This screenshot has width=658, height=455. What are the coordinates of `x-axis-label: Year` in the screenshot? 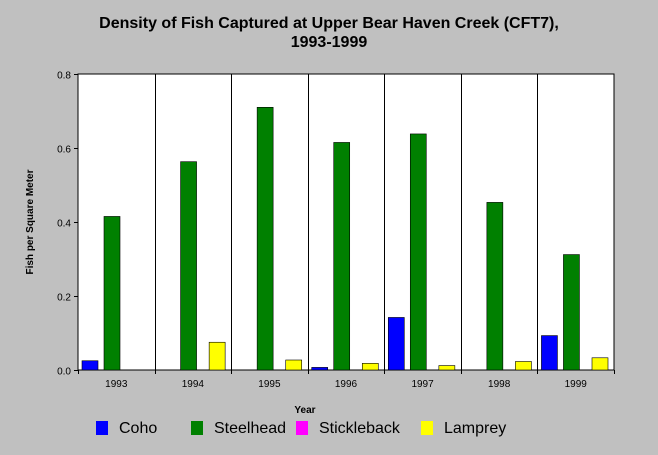 It's located at (304, 410).